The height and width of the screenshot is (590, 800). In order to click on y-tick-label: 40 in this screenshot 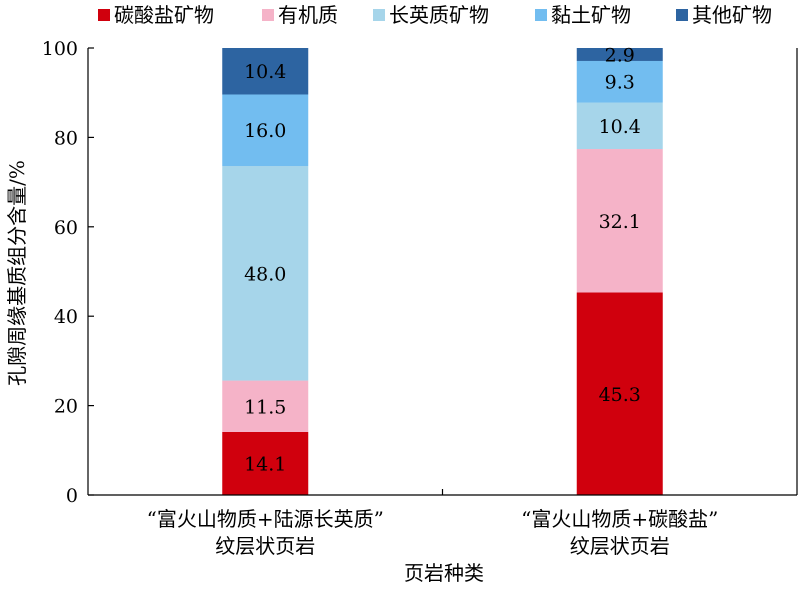, I will do `click(66, 317)`.